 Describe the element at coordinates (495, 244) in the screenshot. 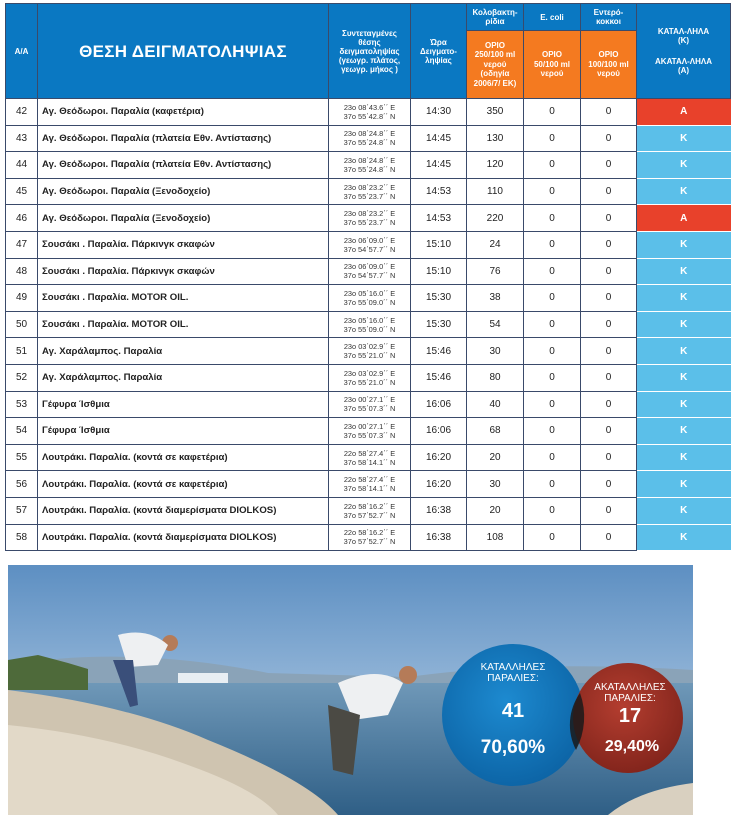

I see `coliform: 24` at that location.